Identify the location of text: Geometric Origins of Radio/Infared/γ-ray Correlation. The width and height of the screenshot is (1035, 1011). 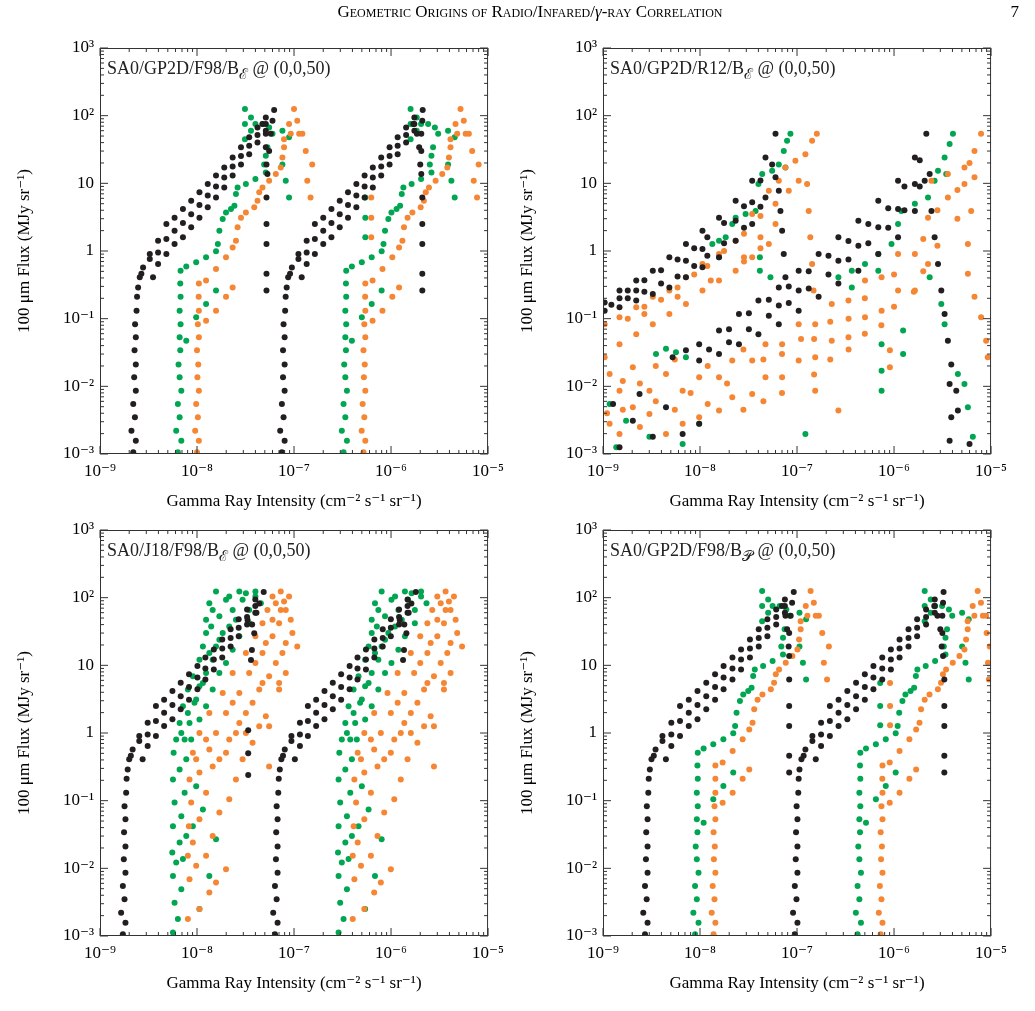
(530, 11).